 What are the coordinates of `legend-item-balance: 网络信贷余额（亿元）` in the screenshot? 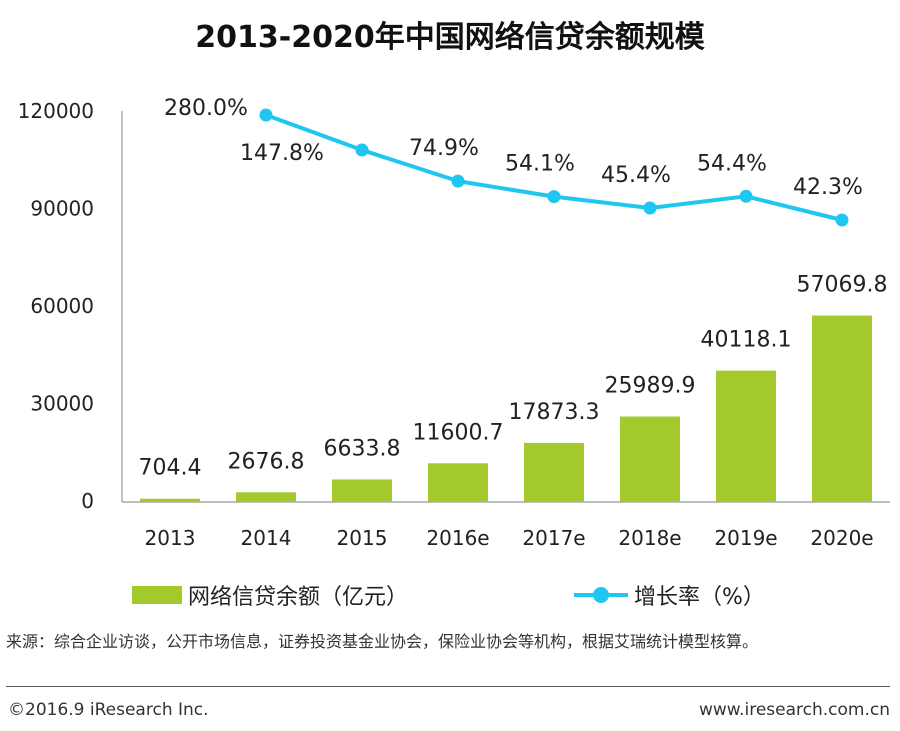 It's located at (270, 595).